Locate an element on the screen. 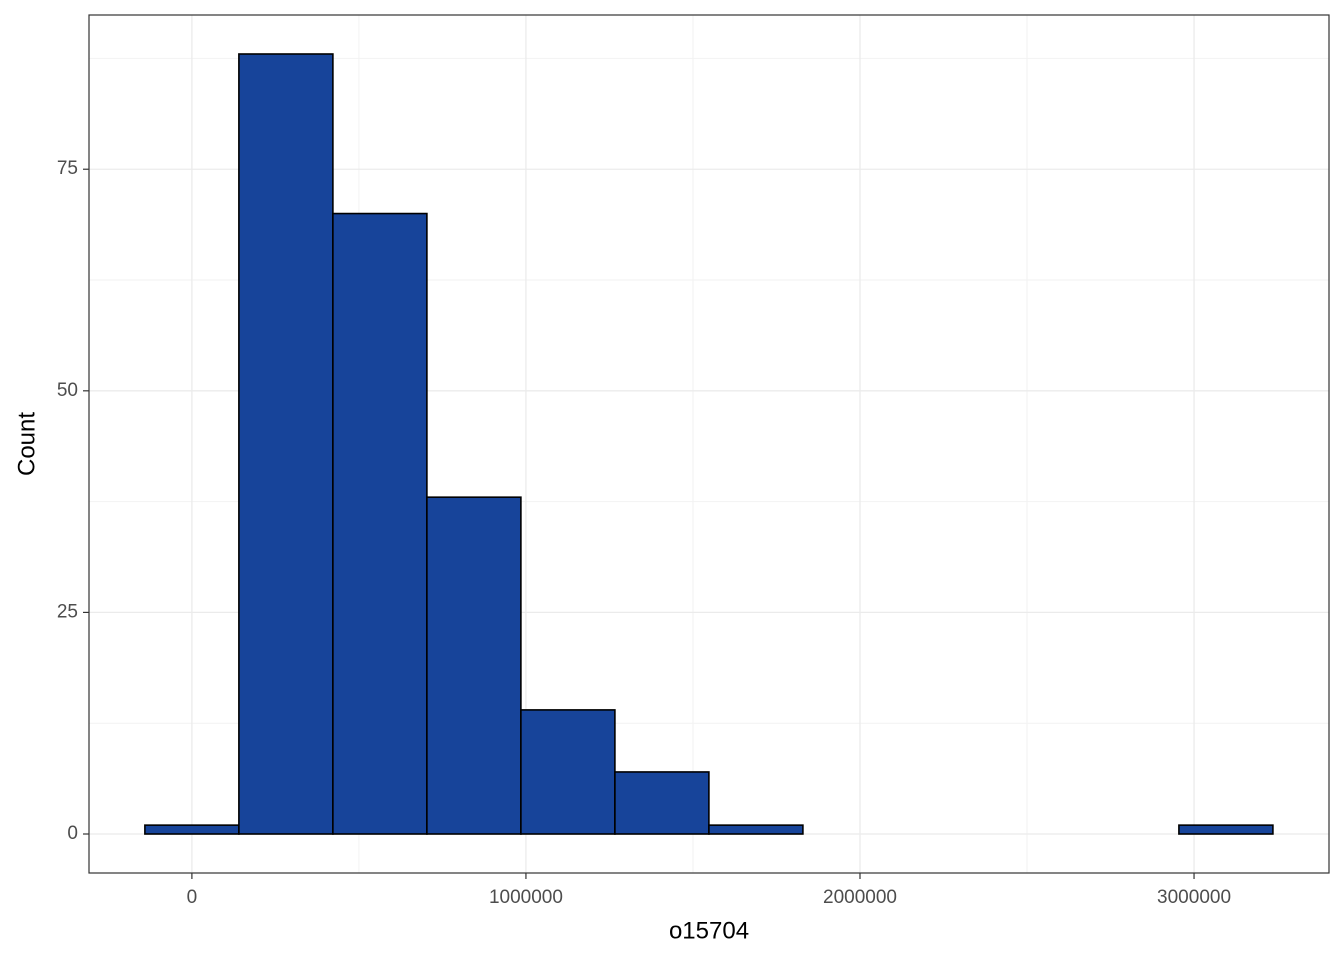 This screenshot has height=960, width=1344. x-tick-label: 2000000 is located at coordinates (860, 897).